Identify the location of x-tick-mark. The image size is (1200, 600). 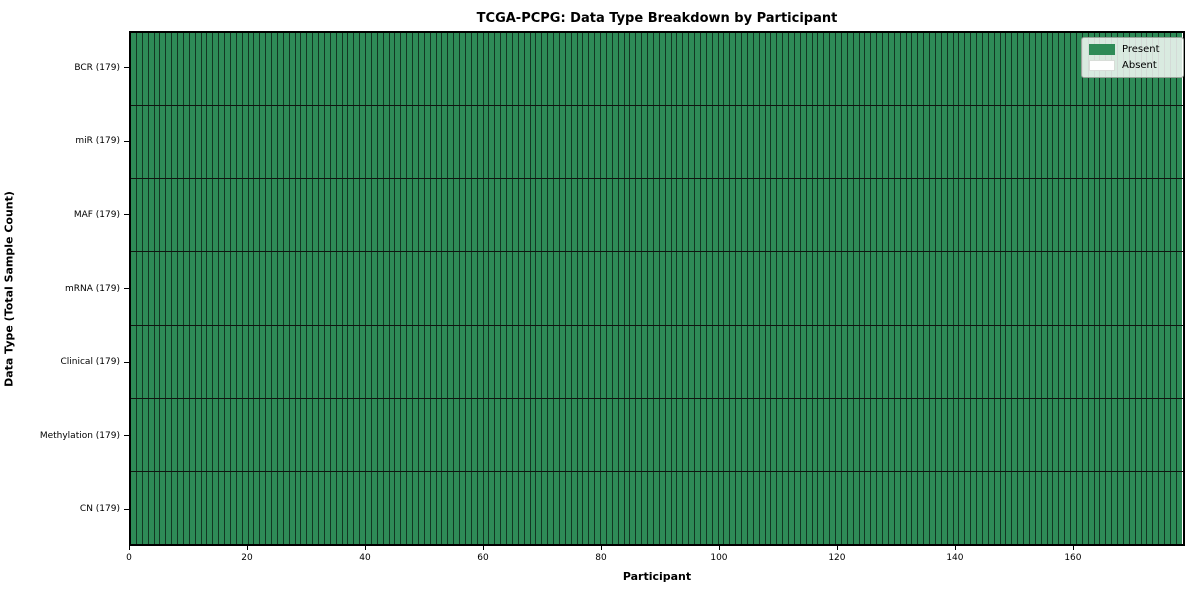
(483, 548).